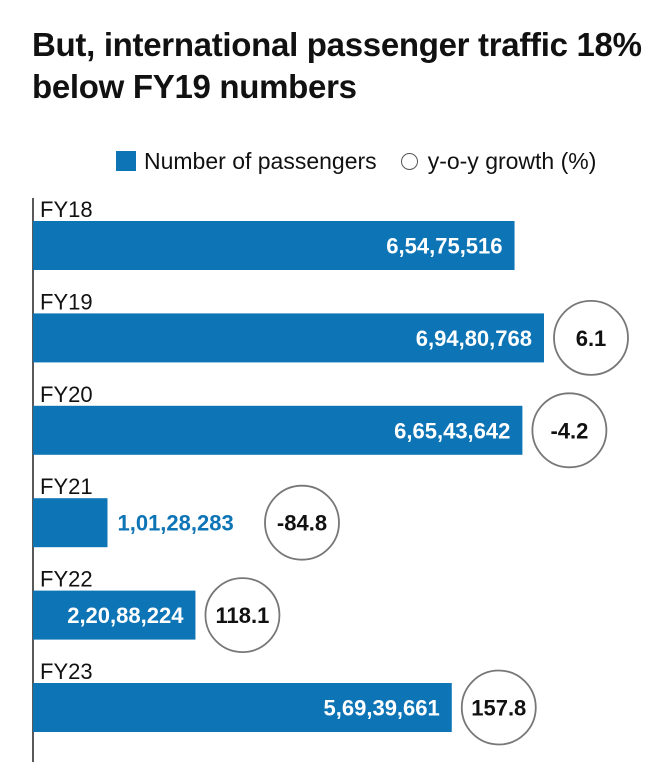 The width and height of the screenshot is (660, 769). Describe the element at coordinates (126, 161) in the screenshot. I see `legend-bar-swatch` at that location.